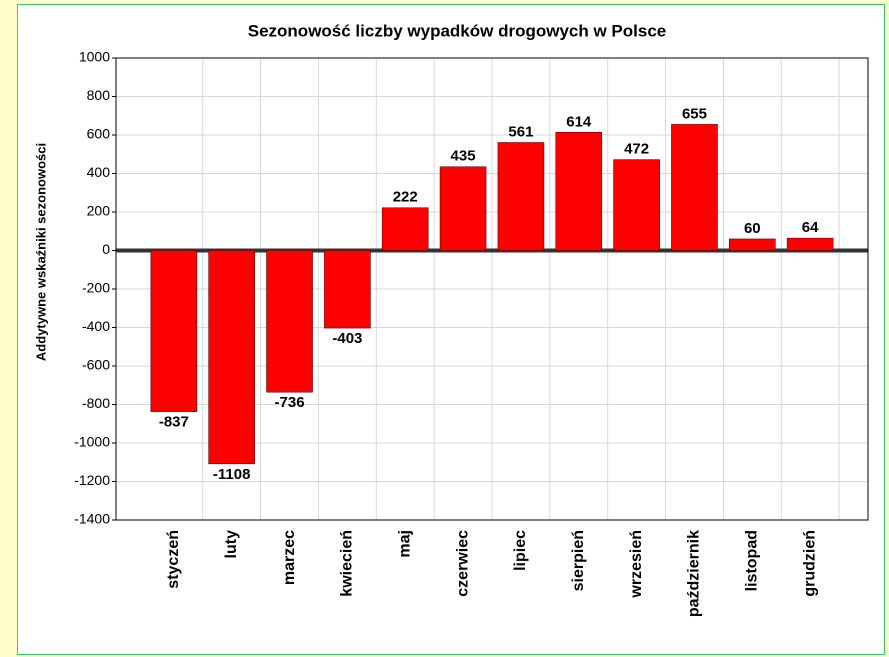 The height and width of the screenshot is (657, 889). Describe the element at coordinates (520, 131) in the screenshot. I see `value-label: 561` at that location.